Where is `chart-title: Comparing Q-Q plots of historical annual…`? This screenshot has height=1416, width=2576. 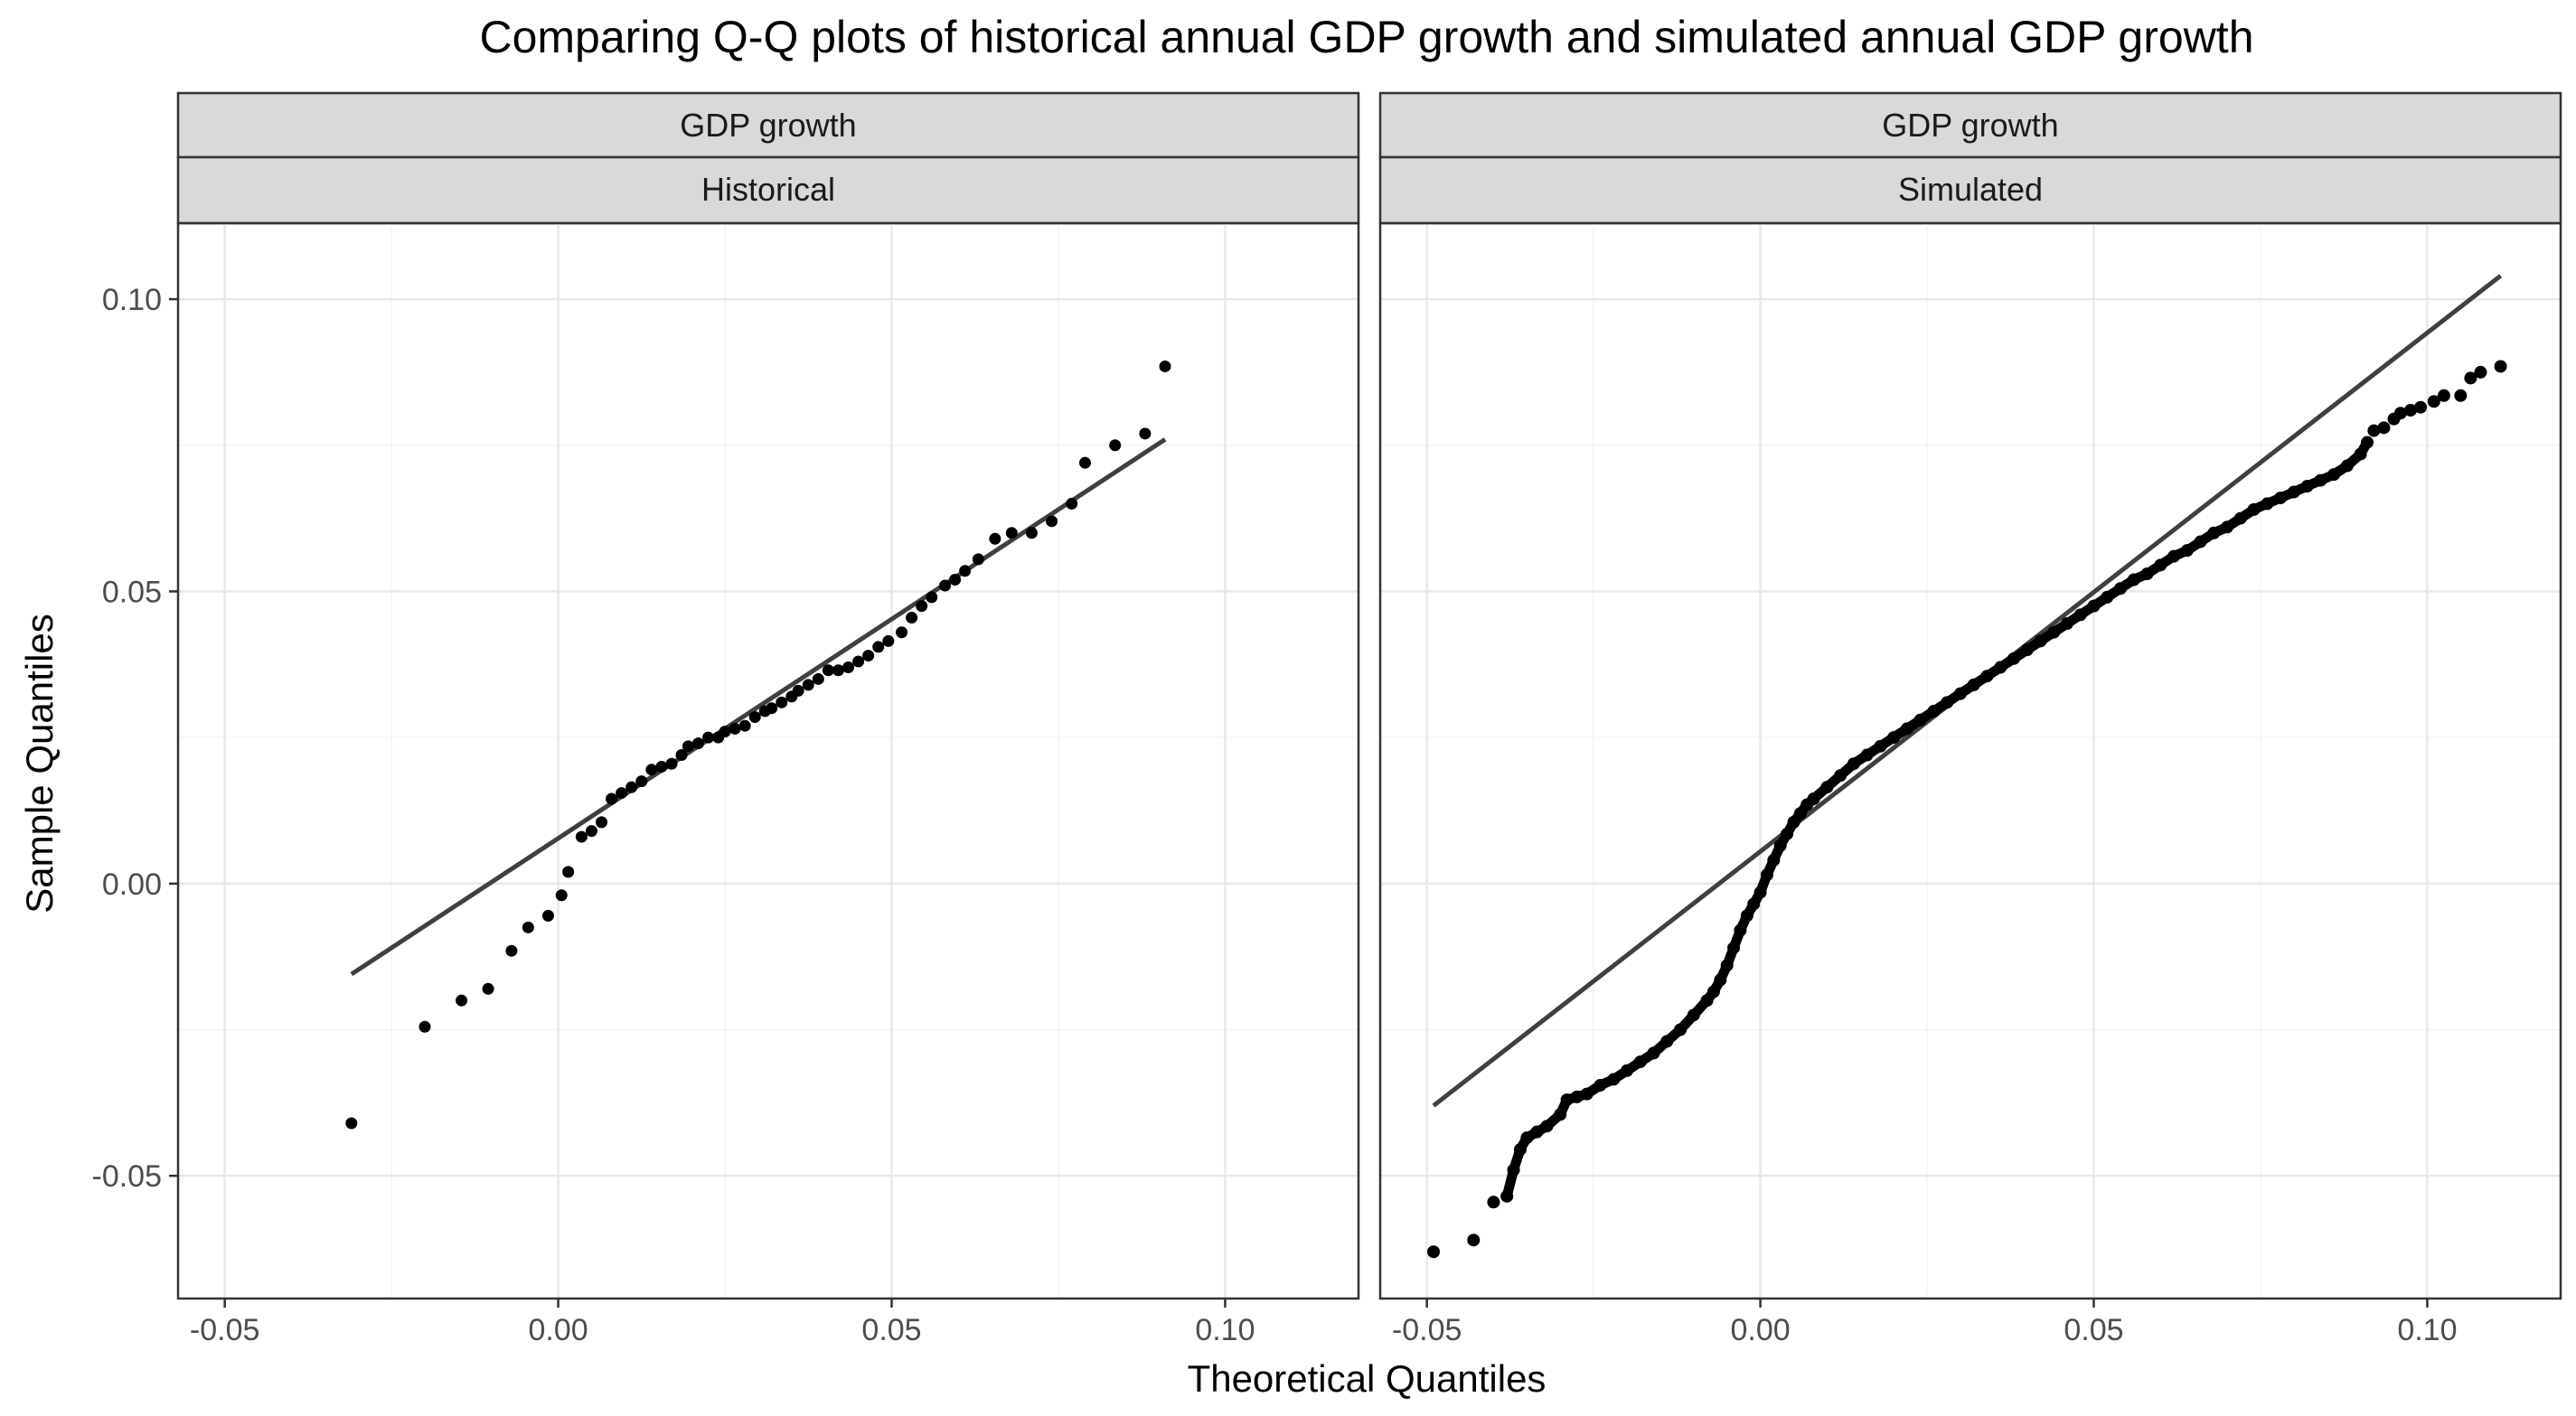 chart-title: Comparing Q-Q plots of historical annual… is located at coordinates (1366, 37).